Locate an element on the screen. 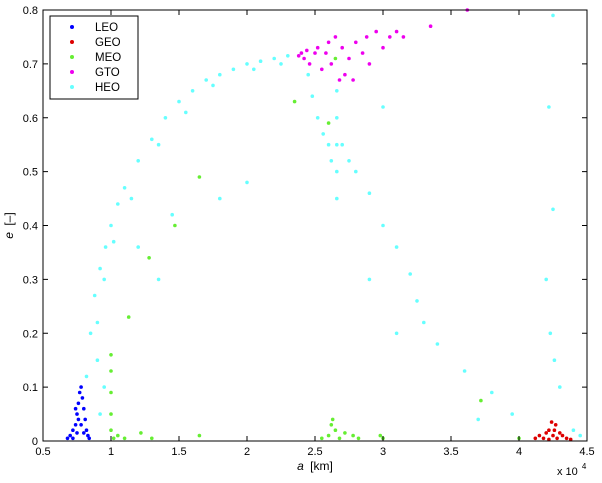 Image resolution: width=602 pixels, height=483 pixels. legend-box is located at coordinates (94, 57).